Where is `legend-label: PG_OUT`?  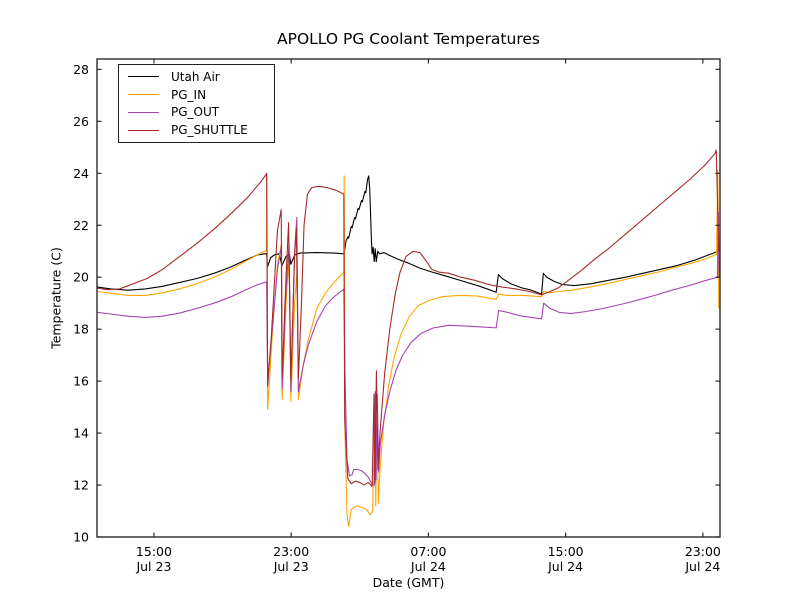
legend-label: PG_OUT is located at coordinates (195, 112).